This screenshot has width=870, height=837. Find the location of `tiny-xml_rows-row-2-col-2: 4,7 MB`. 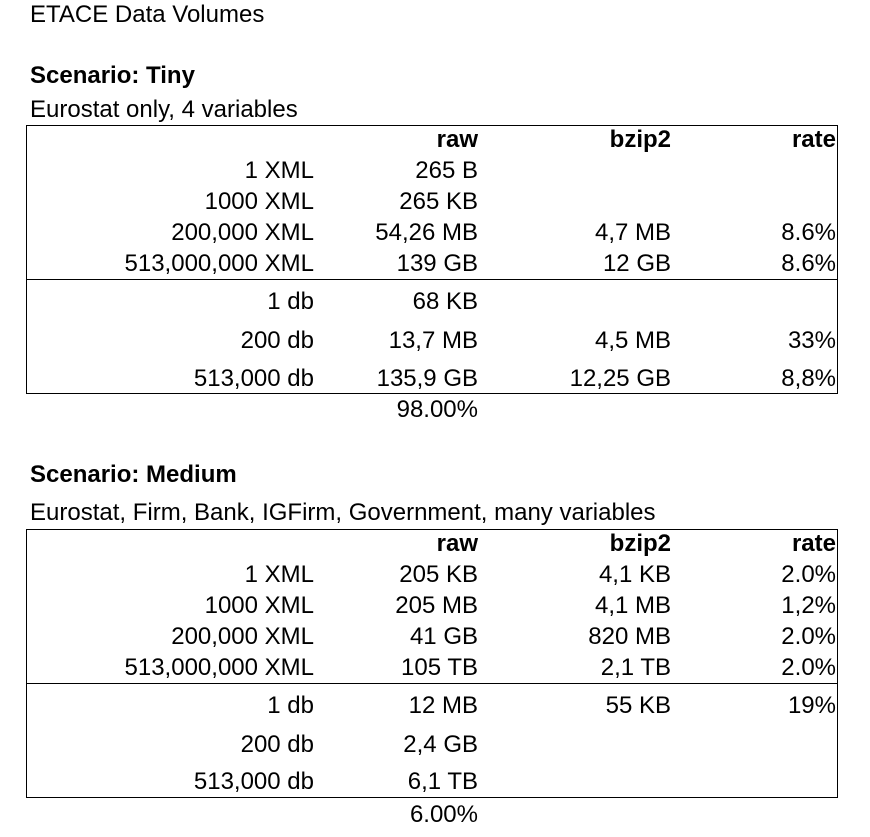

tiny-xml_rows-row-2-col-2: 4,7 MB is located at coordinates (632, 232).